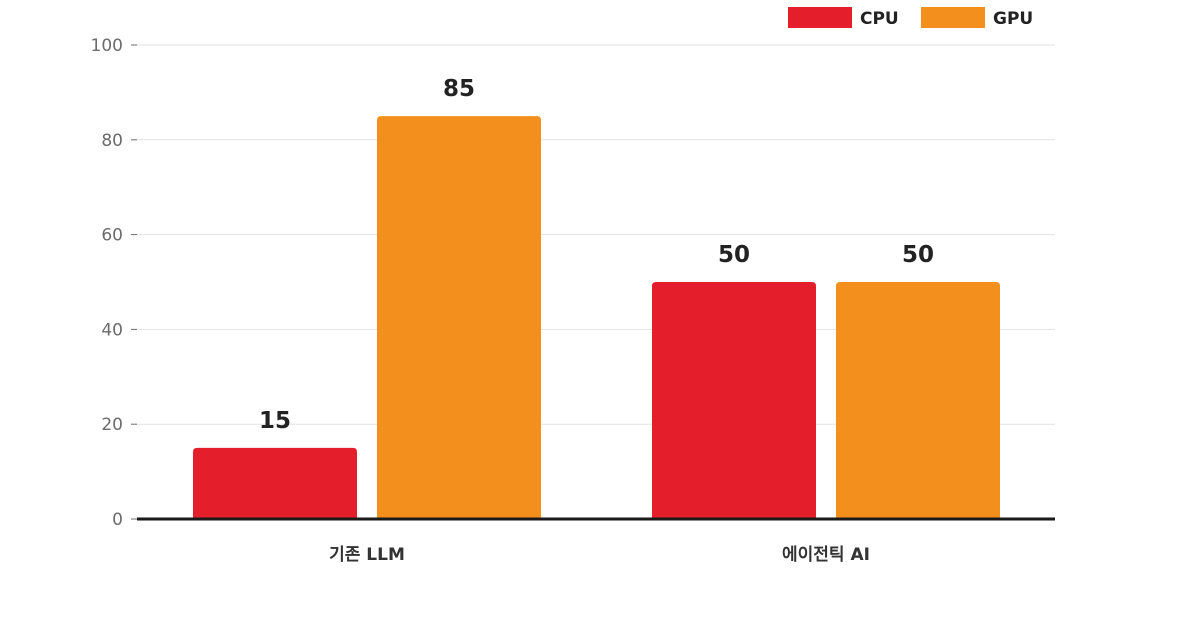  Describe the element at coordinates (114, 283) in the screenshot. I see `y-axis: 0 20 40 60 80 100` at that location.